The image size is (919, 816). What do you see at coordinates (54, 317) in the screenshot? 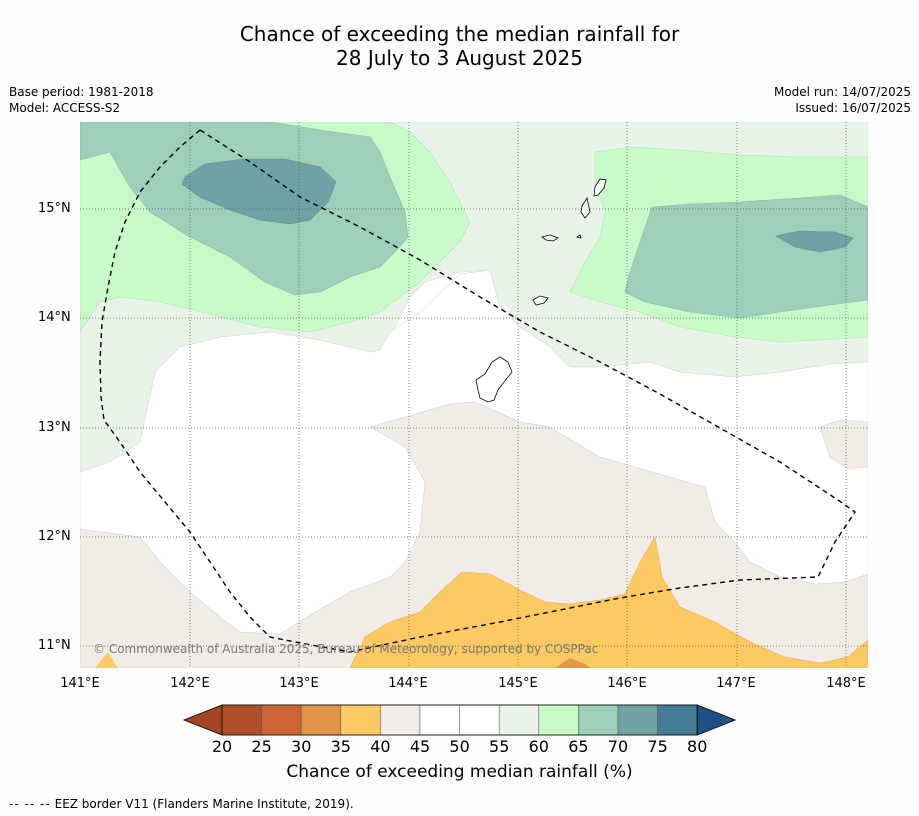
I see `lat-label-14: 14°N` at bounding box center [54, 317].